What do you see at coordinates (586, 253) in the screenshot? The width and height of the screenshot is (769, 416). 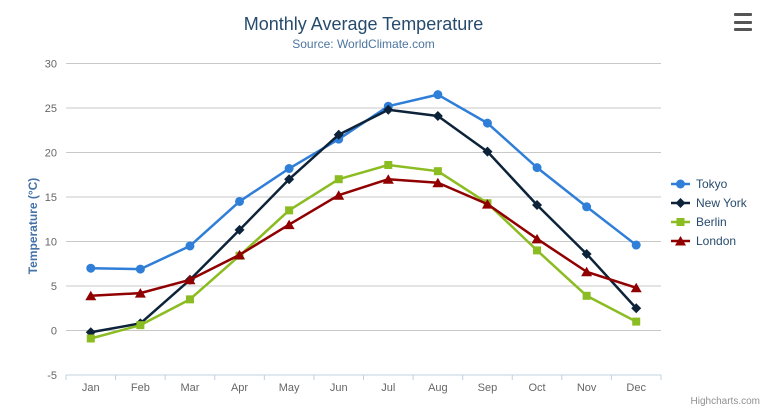 I see `data-point-new-york-nov` at bounding box center [586, 253].